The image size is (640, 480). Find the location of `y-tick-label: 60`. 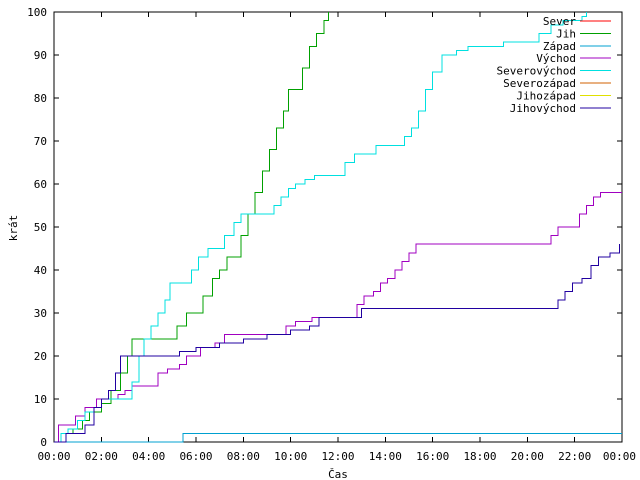

y-tick-label: 60 is located at coordinates (40, 184).